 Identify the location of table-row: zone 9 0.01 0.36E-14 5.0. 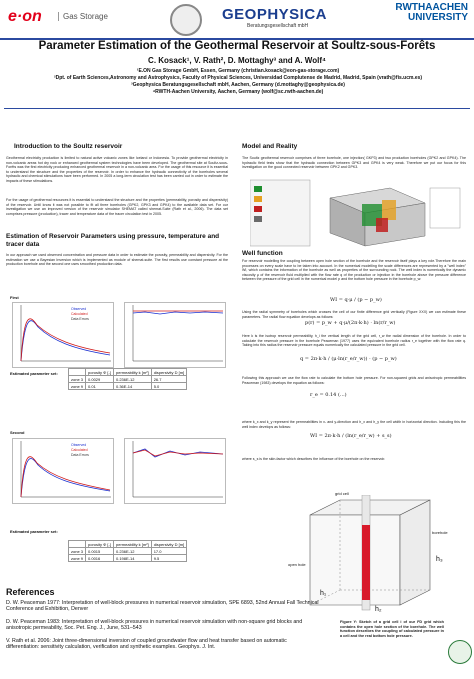
(127, 386).